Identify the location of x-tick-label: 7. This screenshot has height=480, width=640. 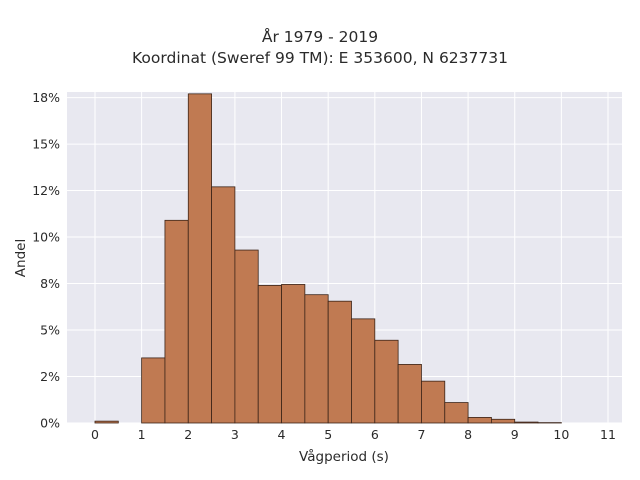
(421, 434).